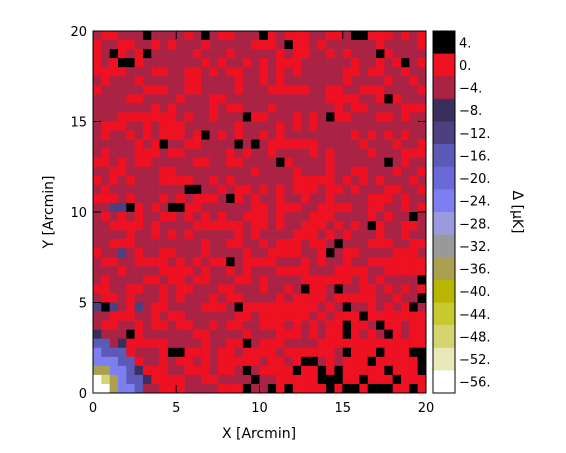 The width and height of the screenshot is (566, 453). What do you see at coordinates (475, 179) in the screenshot?
I see `colorbar-level-label: −20.` at bounding box center [475, 179].